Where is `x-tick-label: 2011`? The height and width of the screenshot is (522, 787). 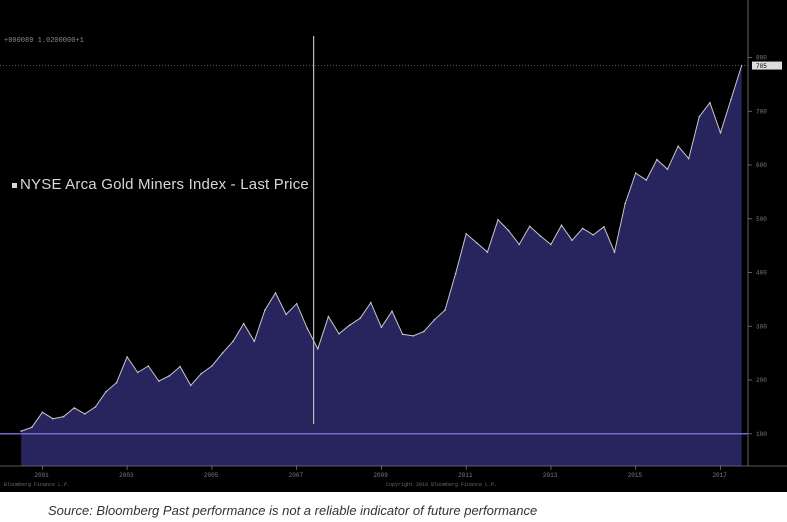
x-tick-label: 2011 is located at coordinates (465, 475).